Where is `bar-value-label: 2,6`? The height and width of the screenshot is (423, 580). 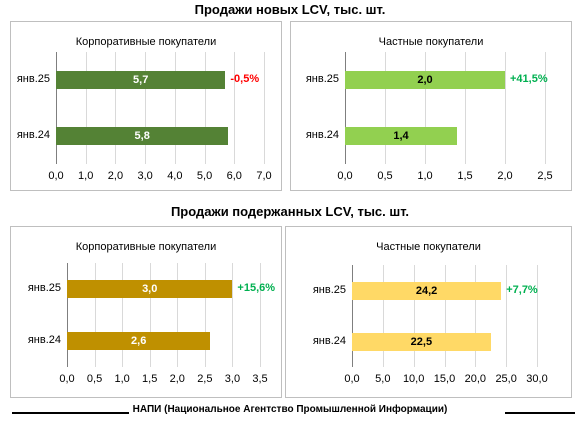 bar-value-label: 2,6 is located at coordinates (139, 341).